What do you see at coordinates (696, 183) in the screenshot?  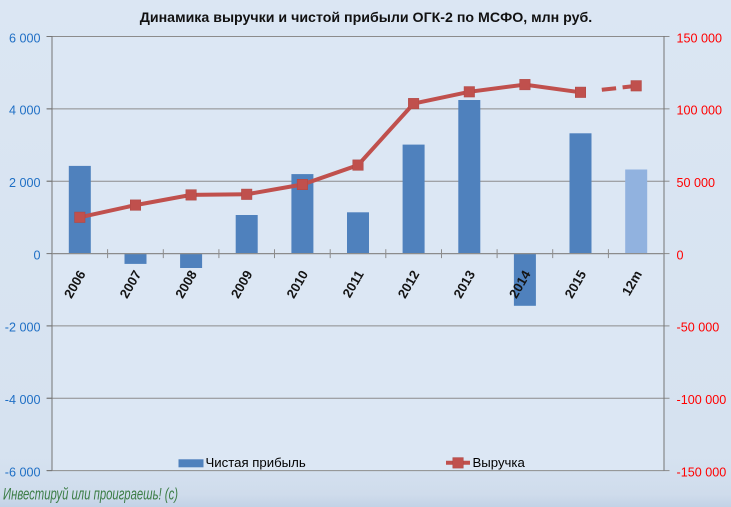 I see `svg-text: 50 000` at bounding box center [696, 183].